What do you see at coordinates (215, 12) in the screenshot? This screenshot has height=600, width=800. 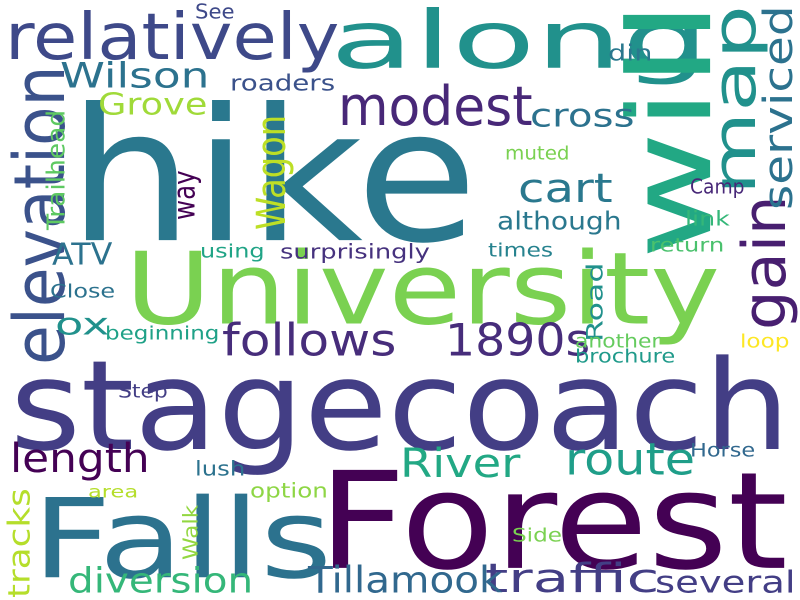 I see `word-see: See` at bounding box center [215, 12].